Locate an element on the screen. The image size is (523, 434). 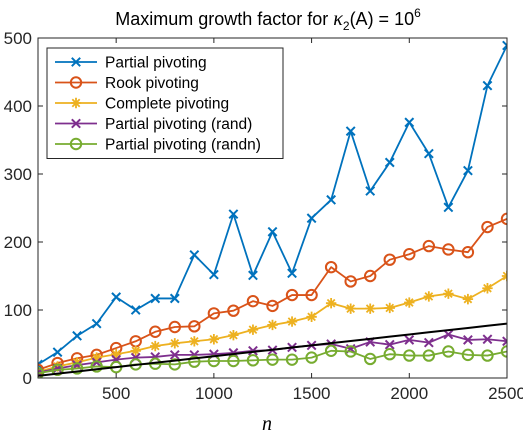
x-tick-label-1: 1000 is located at coordinates (214, 393).